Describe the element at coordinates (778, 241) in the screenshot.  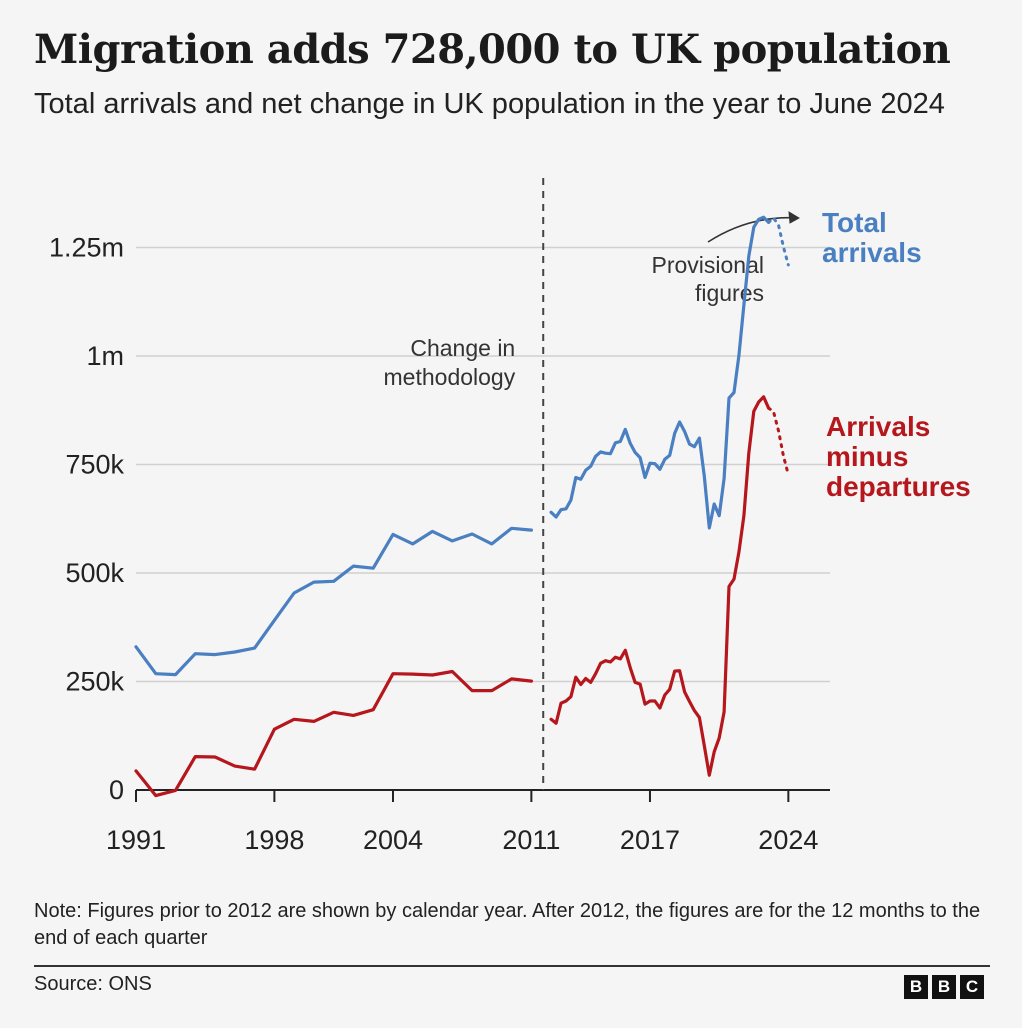
I see `total_arrivals-line-provisional` at that location.